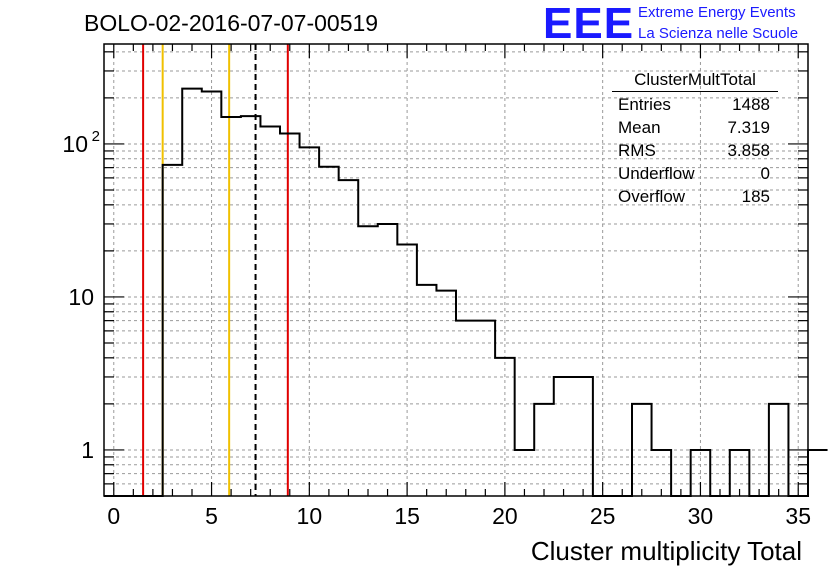  What do you see at coordinates (748, 150) in the screenshot?
I see `stats-value: 3.858` at bounding box center [748, 150].